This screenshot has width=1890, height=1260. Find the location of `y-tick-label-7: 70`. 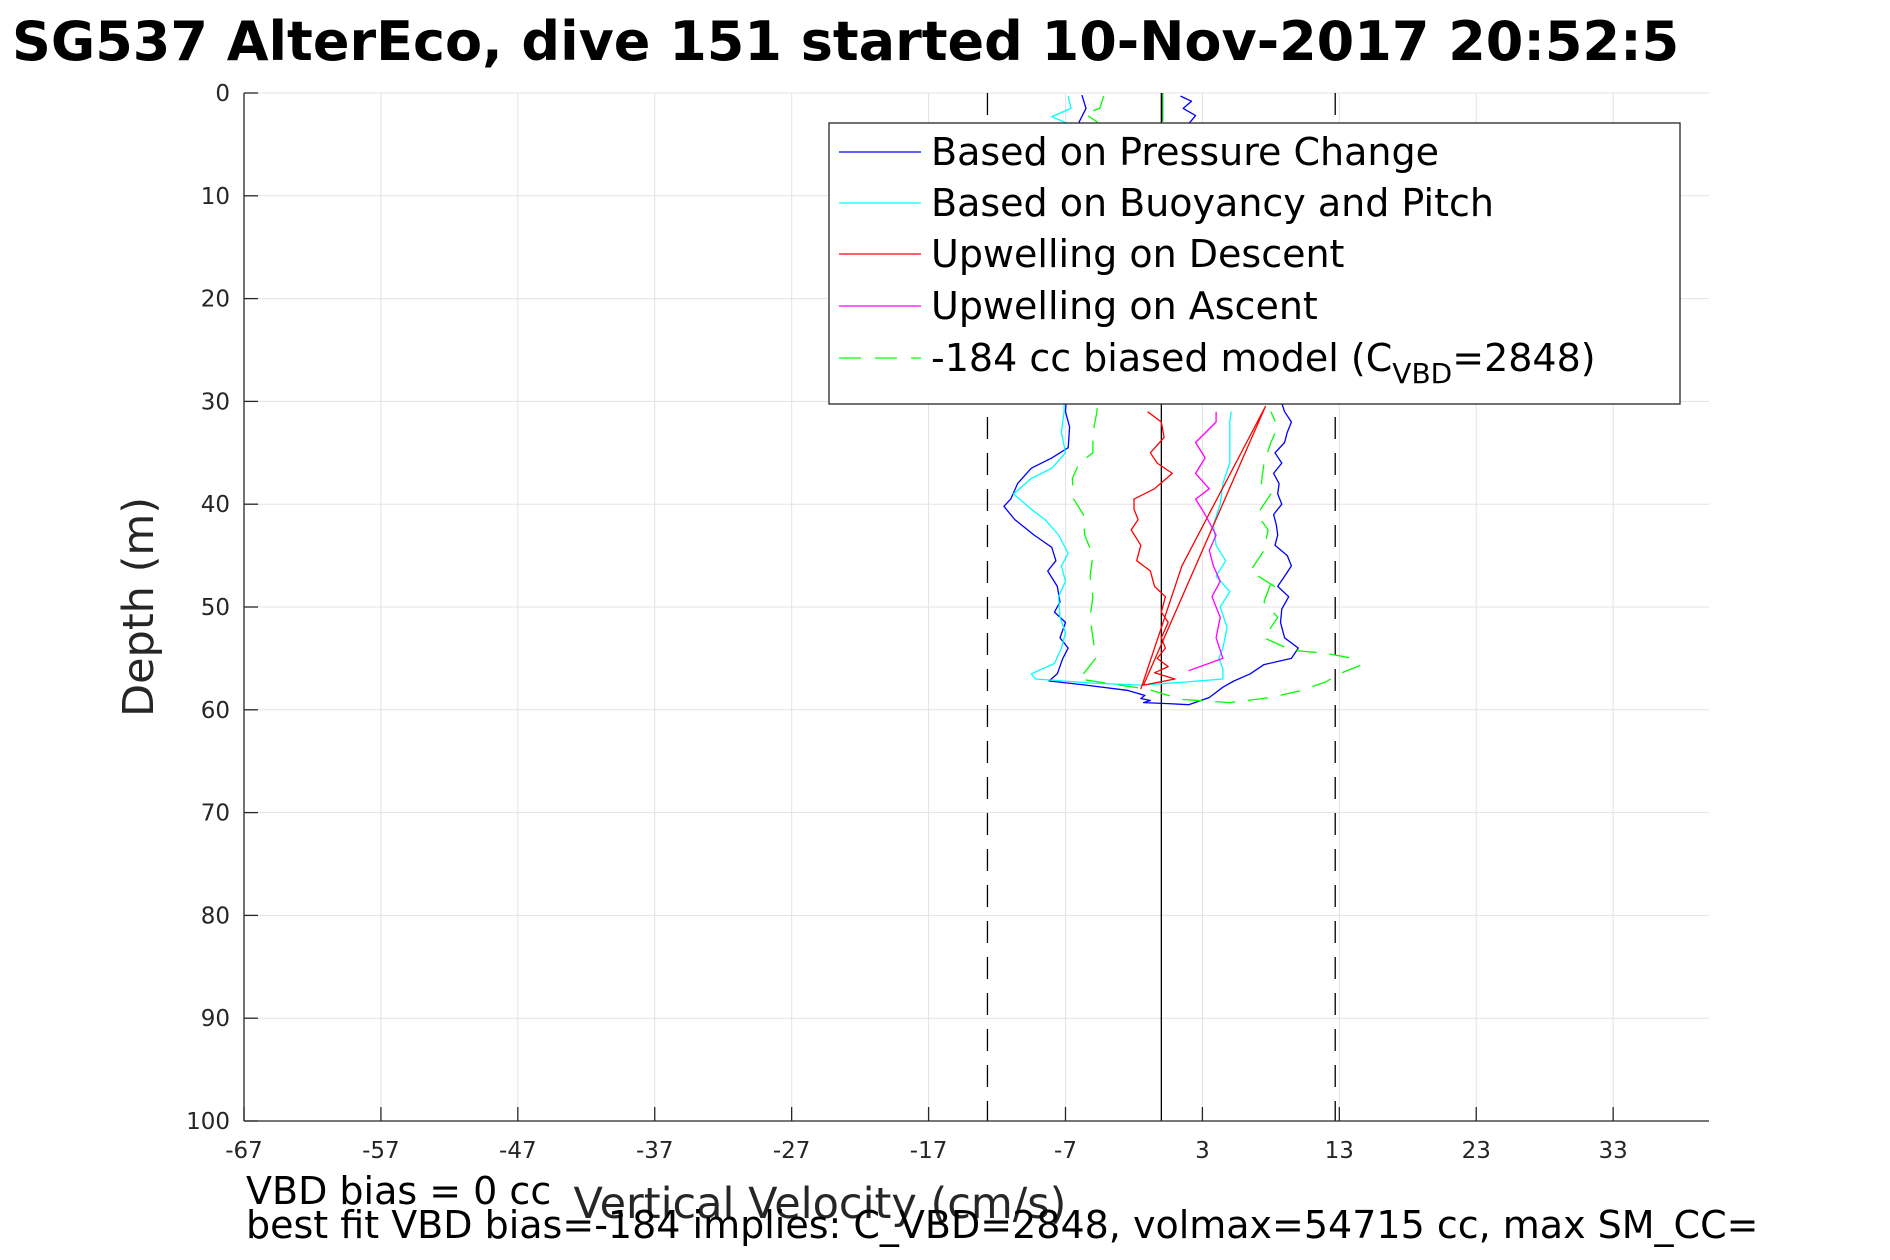

y-tick-label-7: 70 is located at coordinates (215, 814).